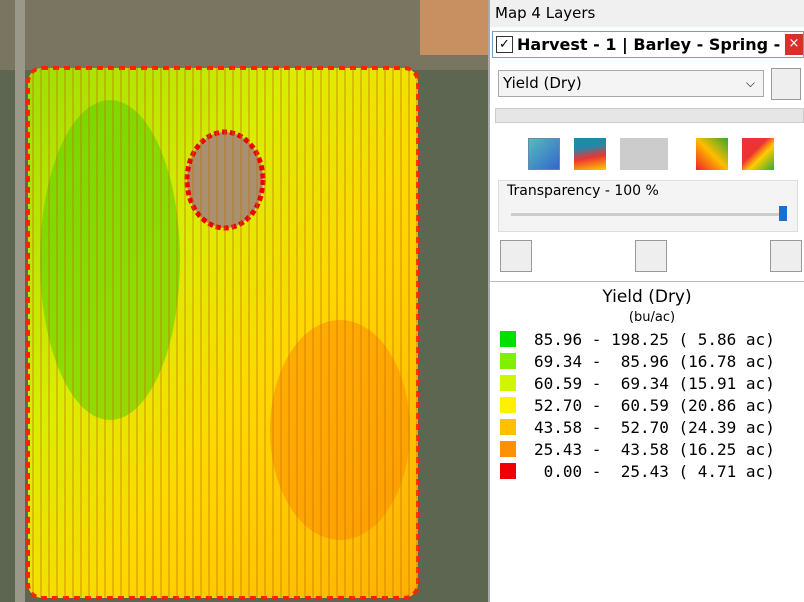 The width and height of the screenshot is (804, 602). I want to click on layer-name: Harvest - 1 | Barley - Spring - s, so click(656, 44).